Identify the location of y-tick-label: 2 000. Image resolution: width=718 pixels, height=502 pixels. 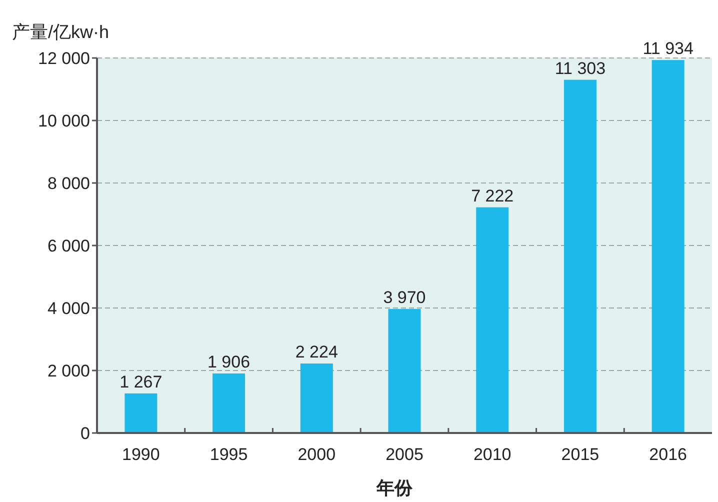
(68, 371).